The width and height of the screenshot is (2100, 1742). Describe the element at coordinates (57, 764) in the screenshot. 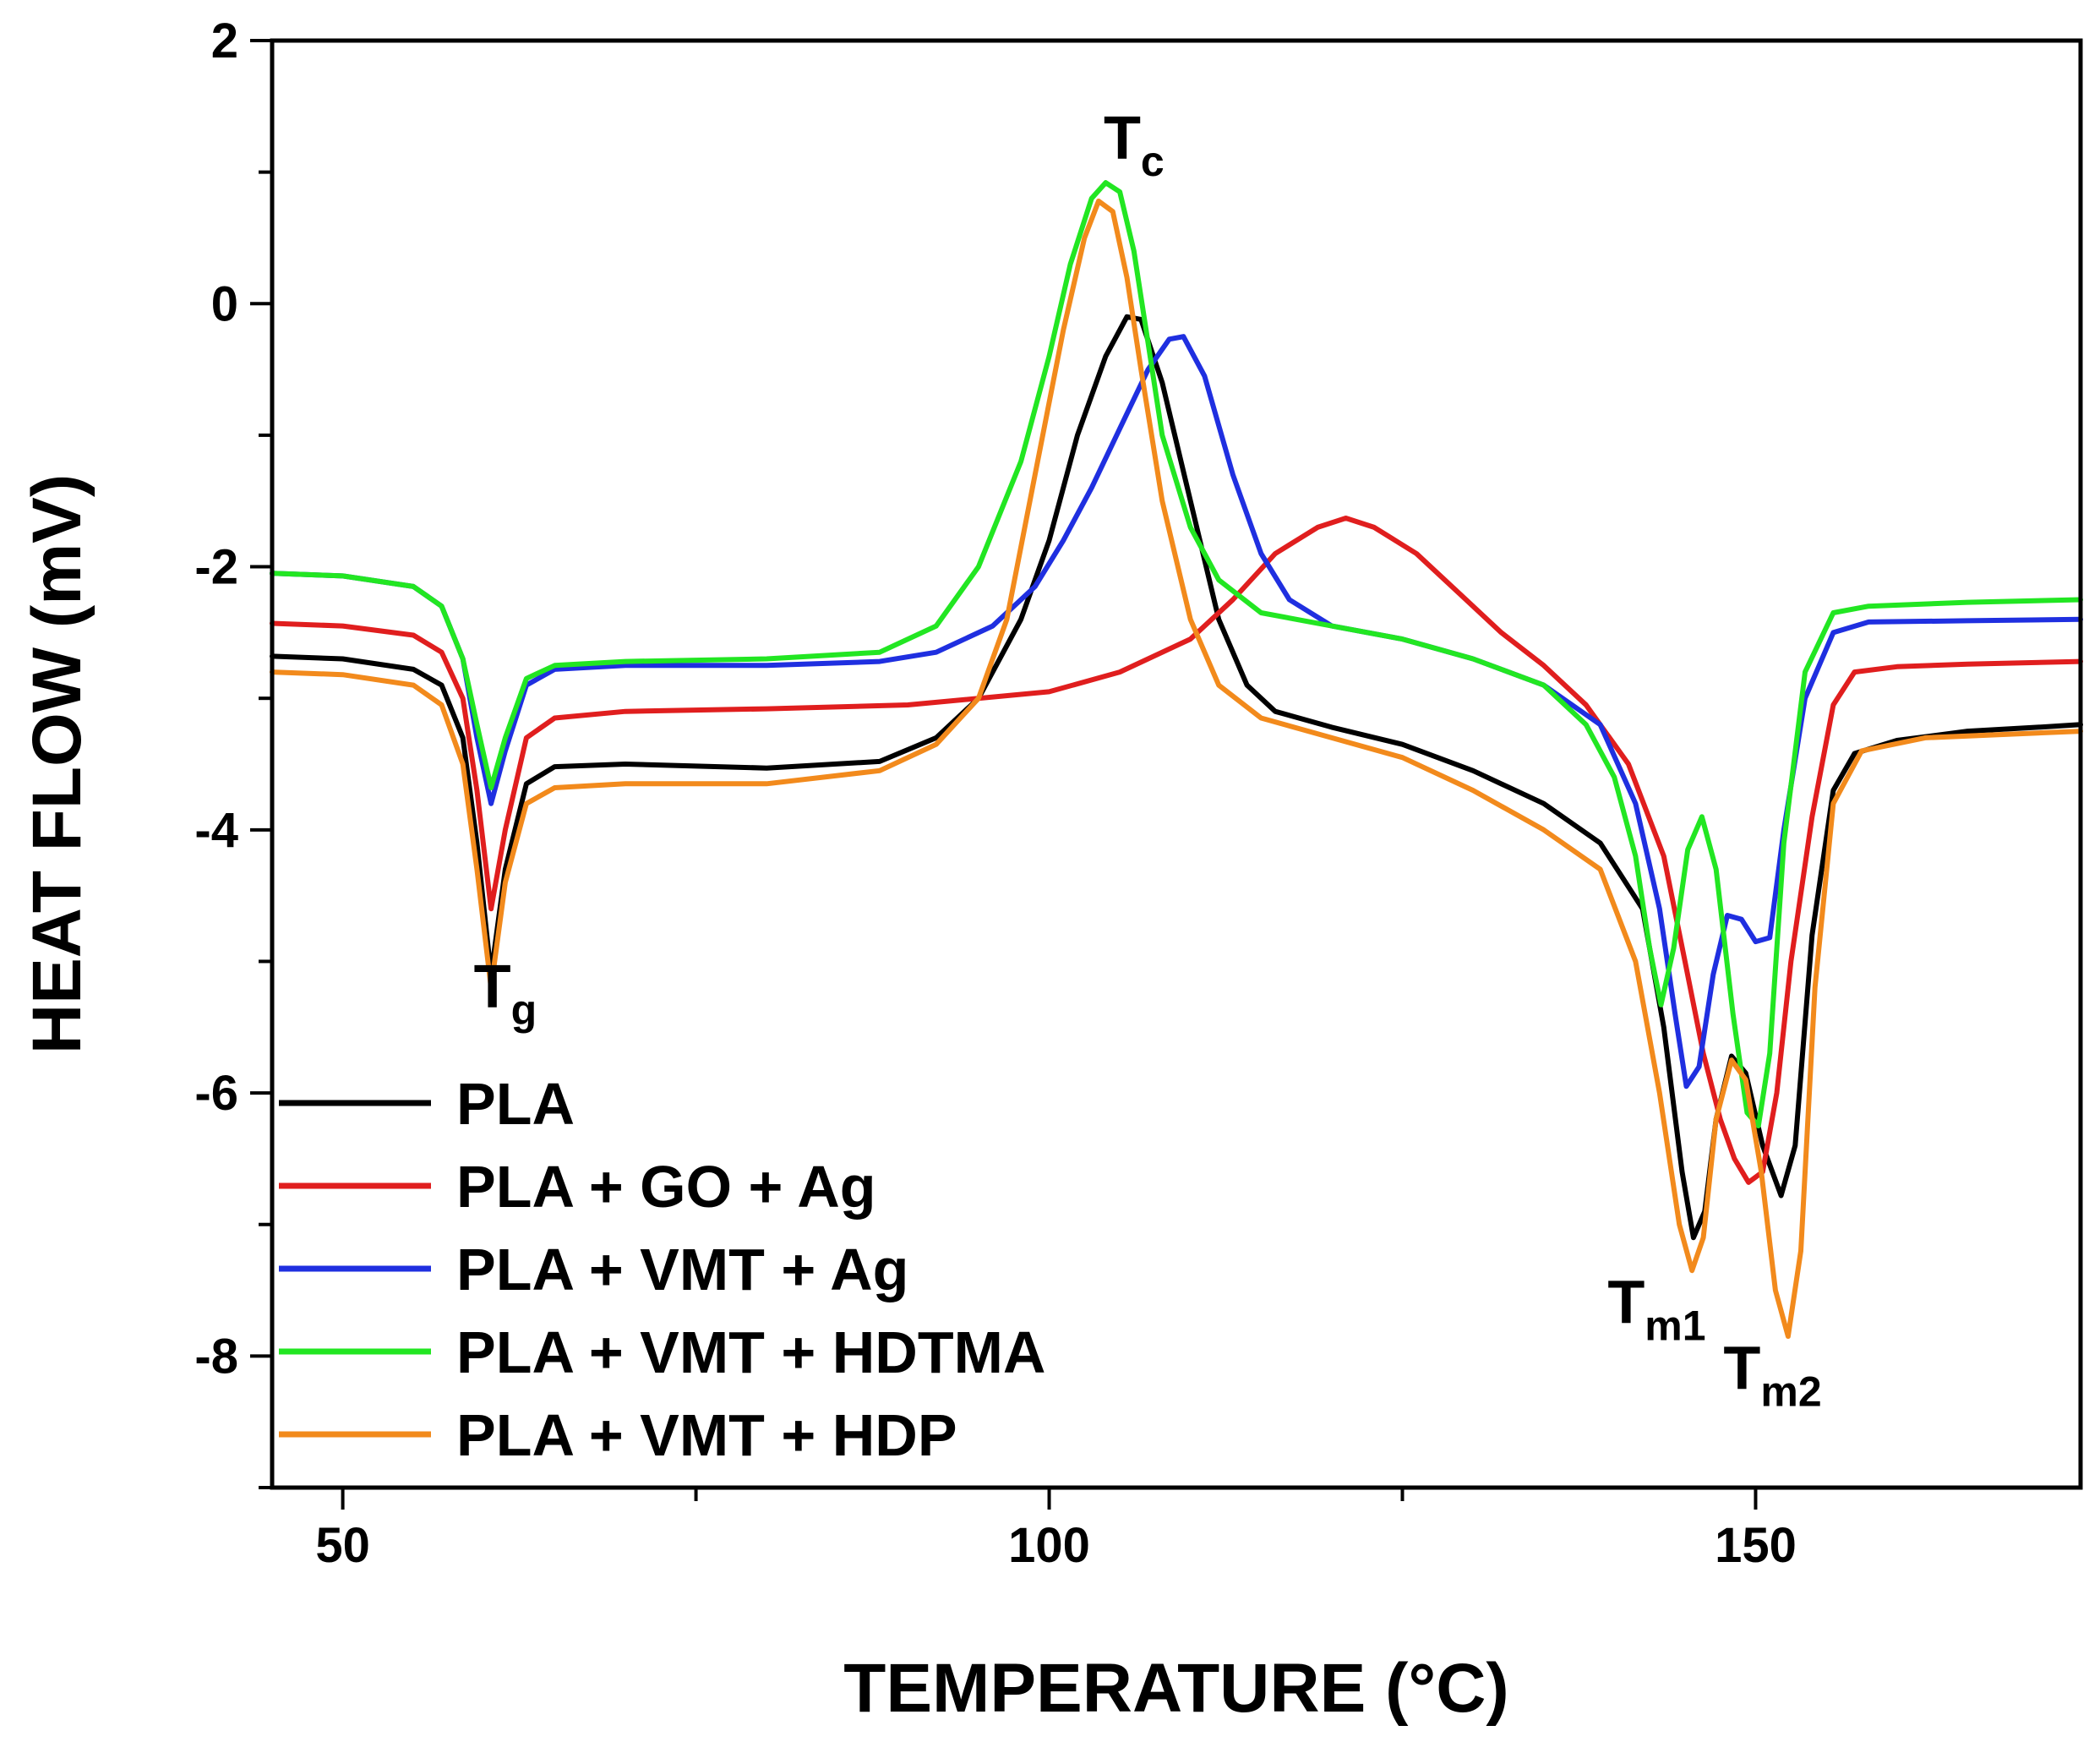

I see `y-axis-title: HEAT FLOW (mV)` at that location.